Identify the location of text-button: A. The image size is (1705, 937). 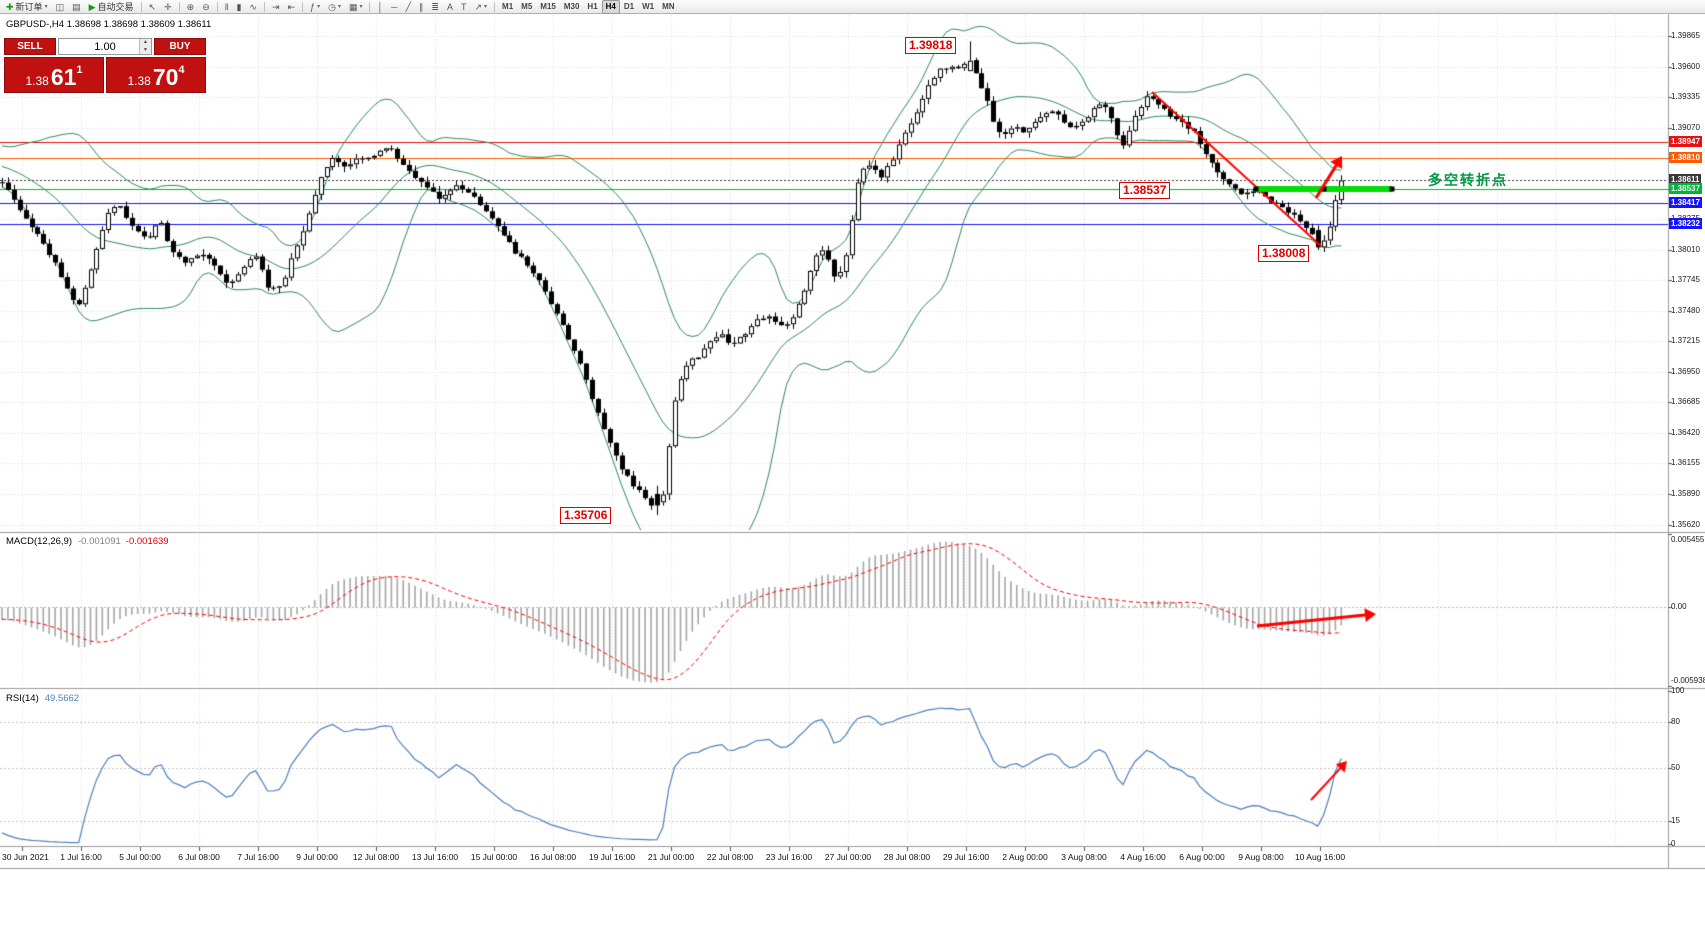
(450, 7).